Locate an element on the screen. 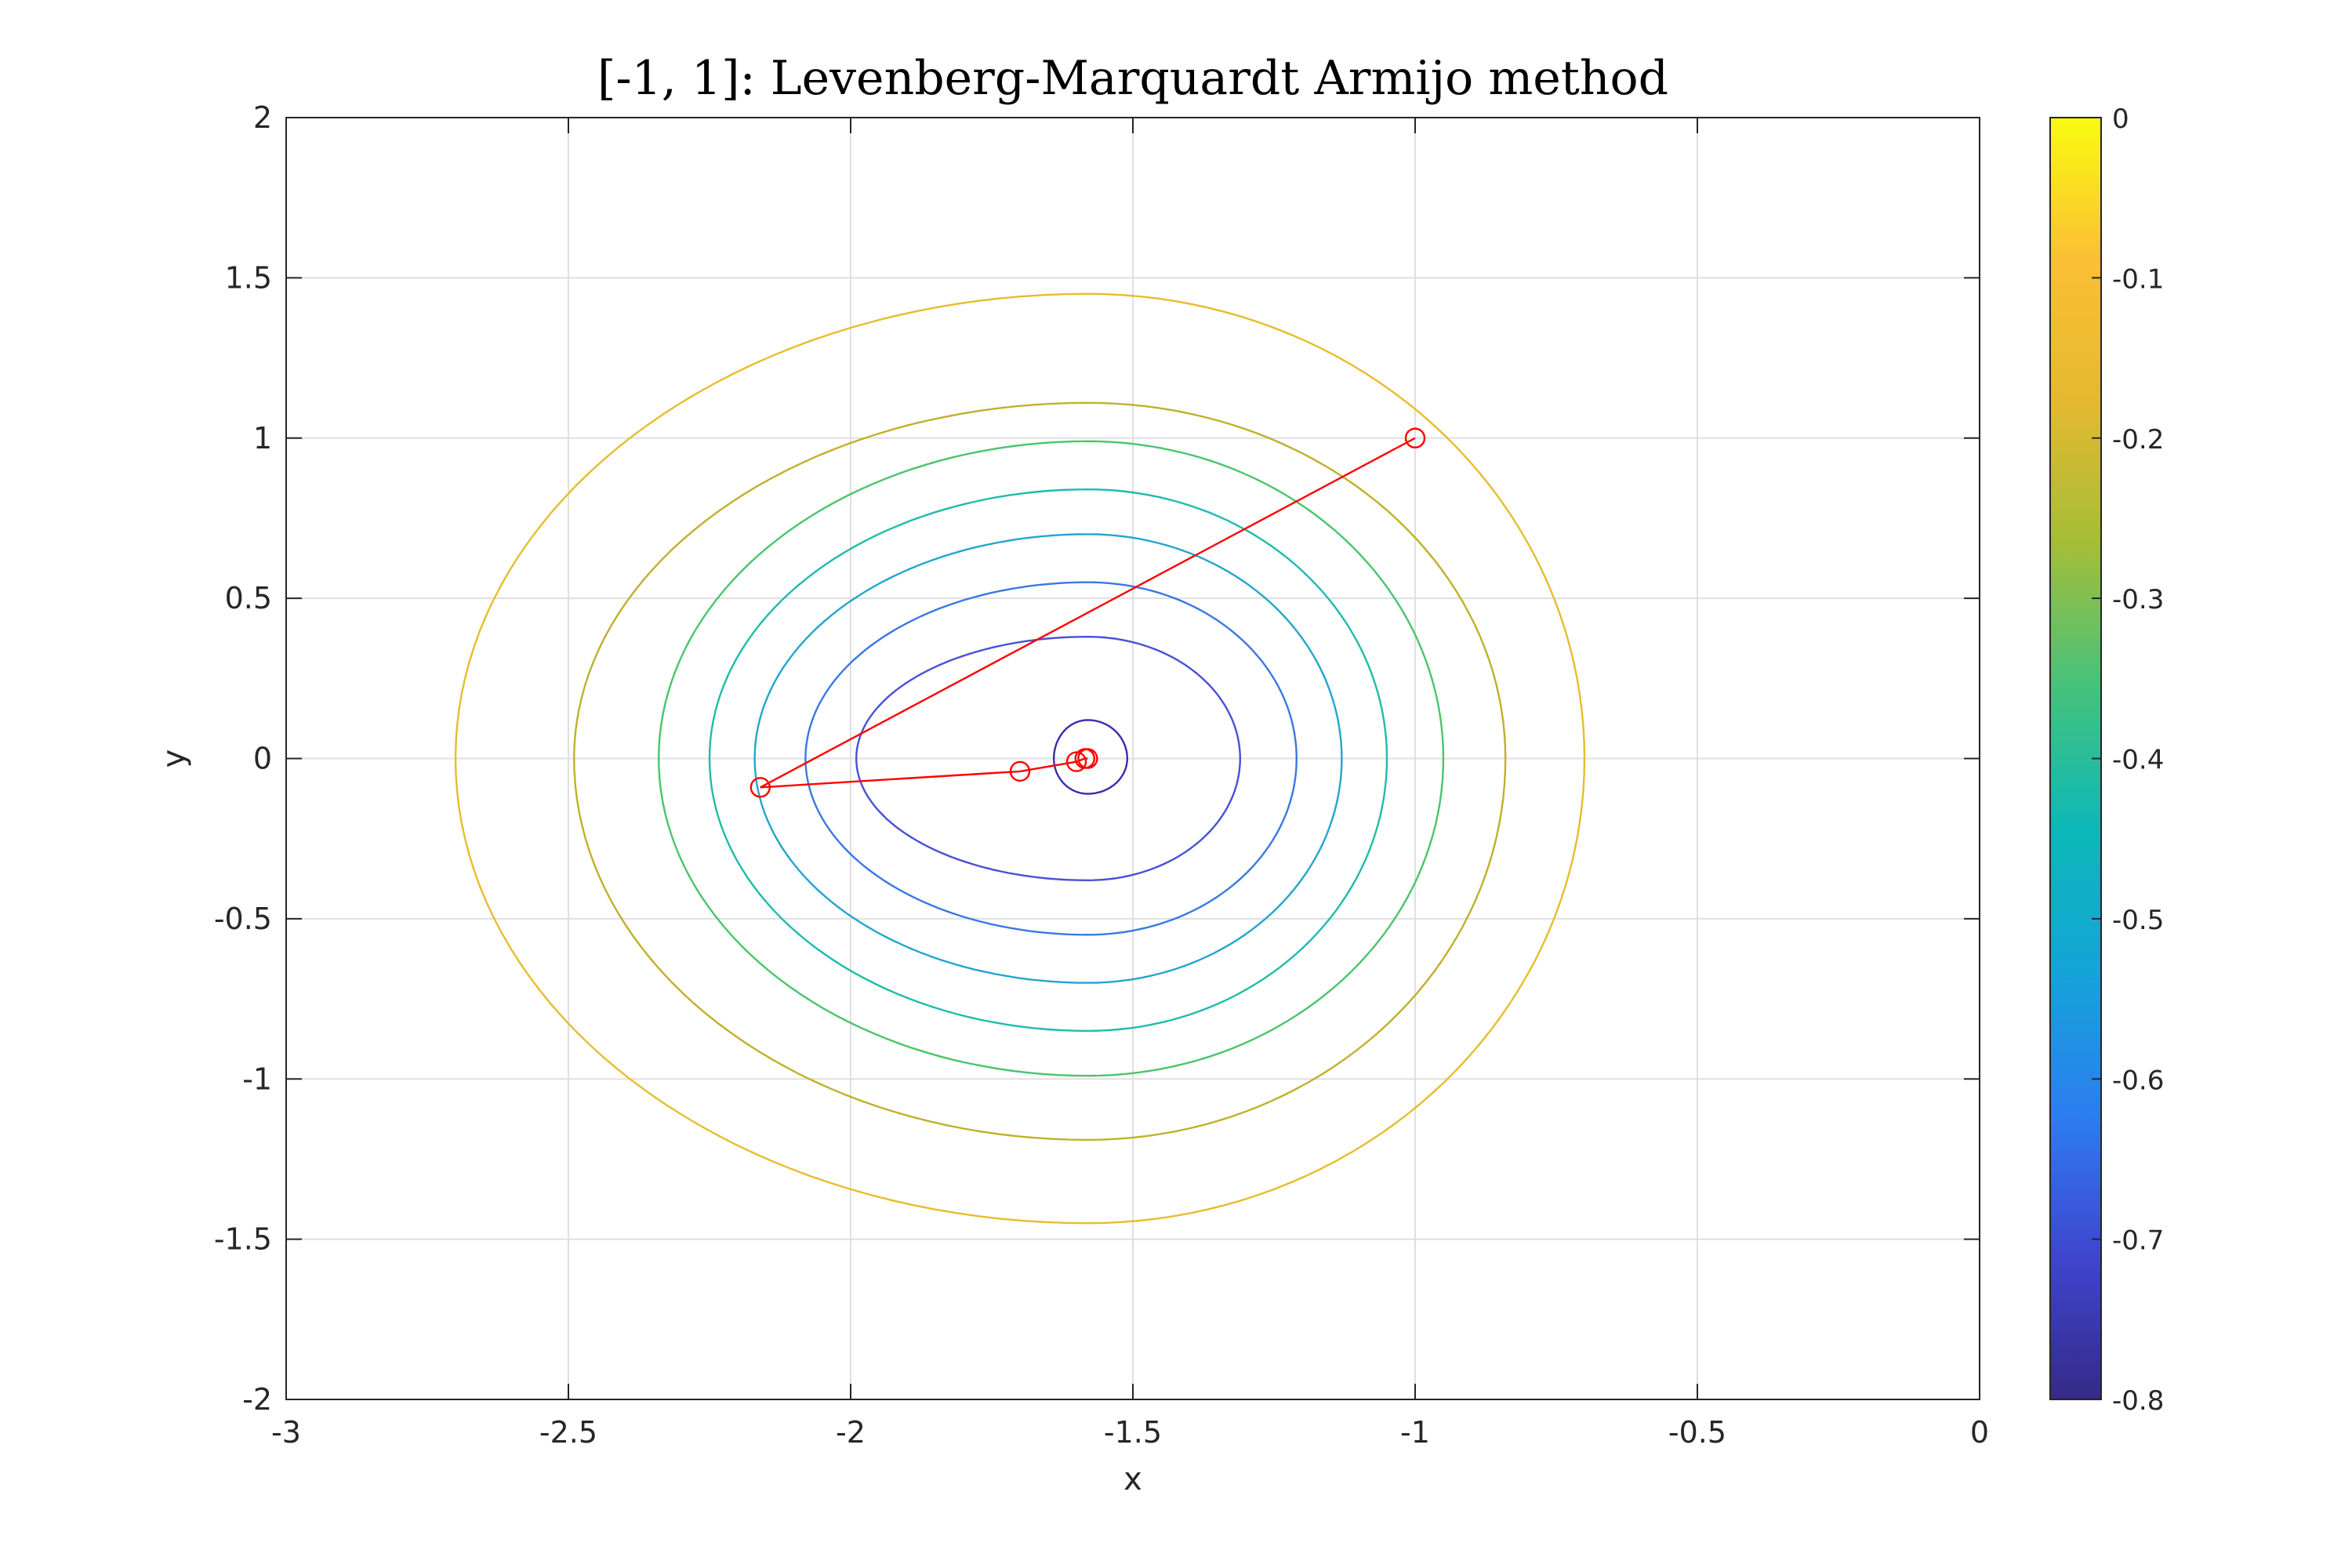  y-tick-label: 1.5 is located at coordinates (249, 277).